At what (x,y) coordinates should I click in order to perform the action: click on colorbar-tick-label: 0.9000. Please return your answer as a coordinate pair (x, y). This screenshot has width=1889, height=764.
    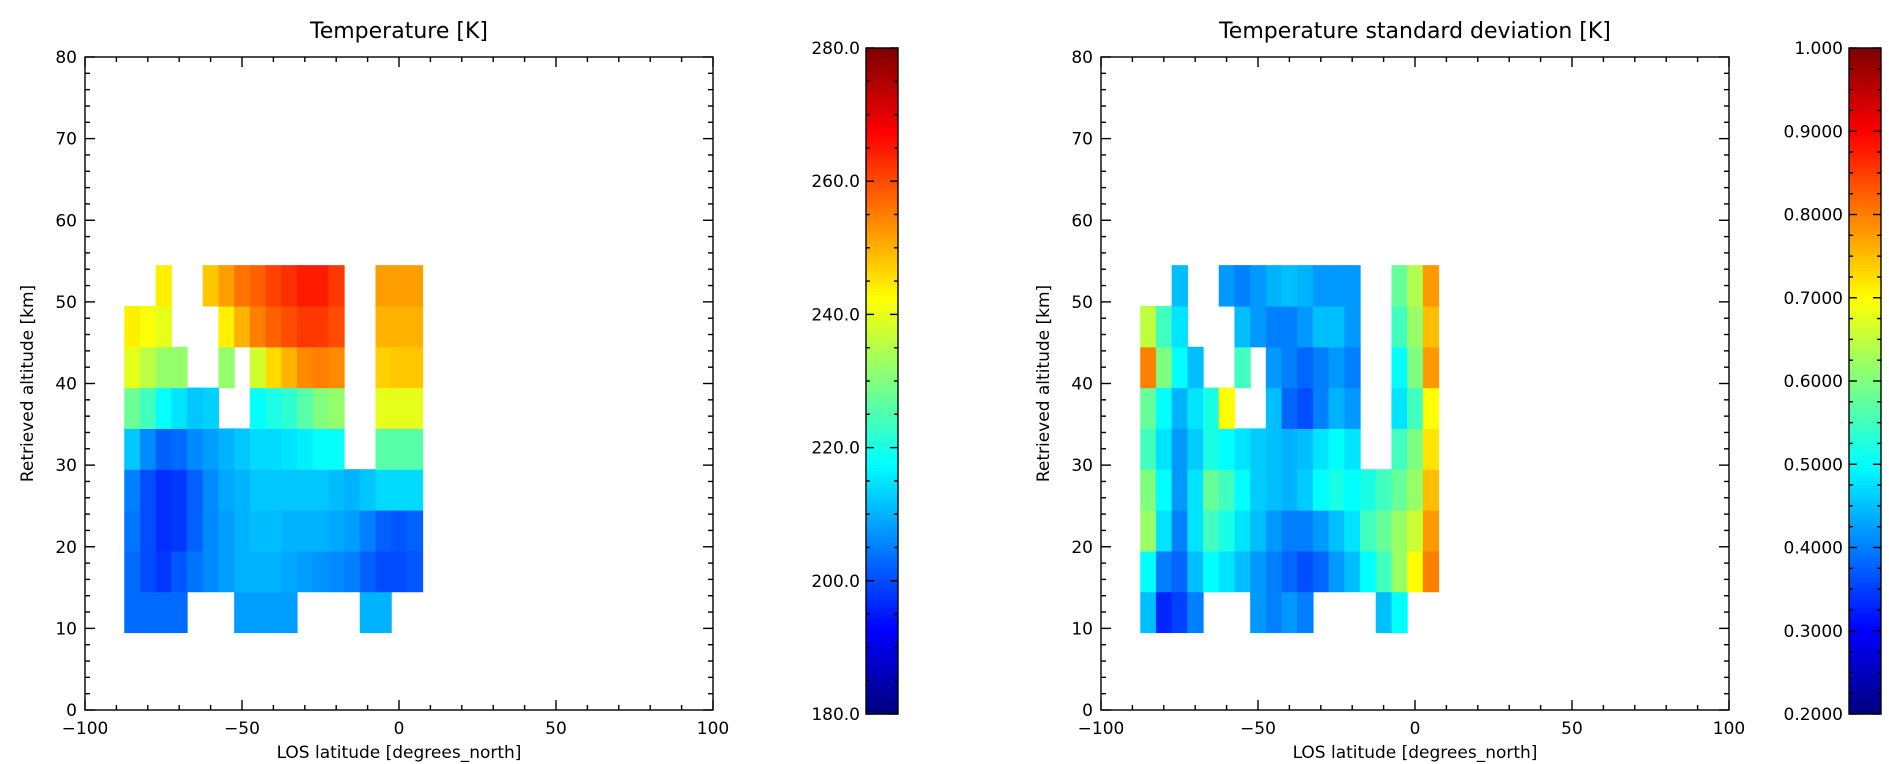
    Looking at the image, I should click on (1813, 132).